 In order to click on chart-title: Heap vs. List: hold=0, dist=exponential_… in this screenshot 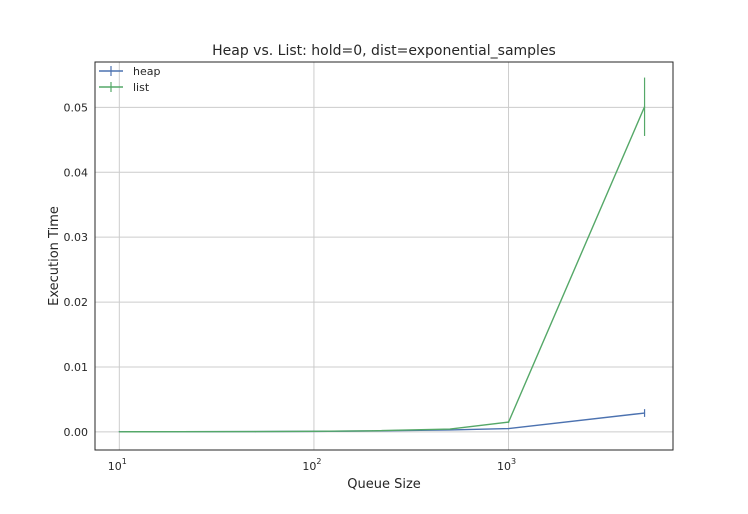, I will do `click(384, 51)`.